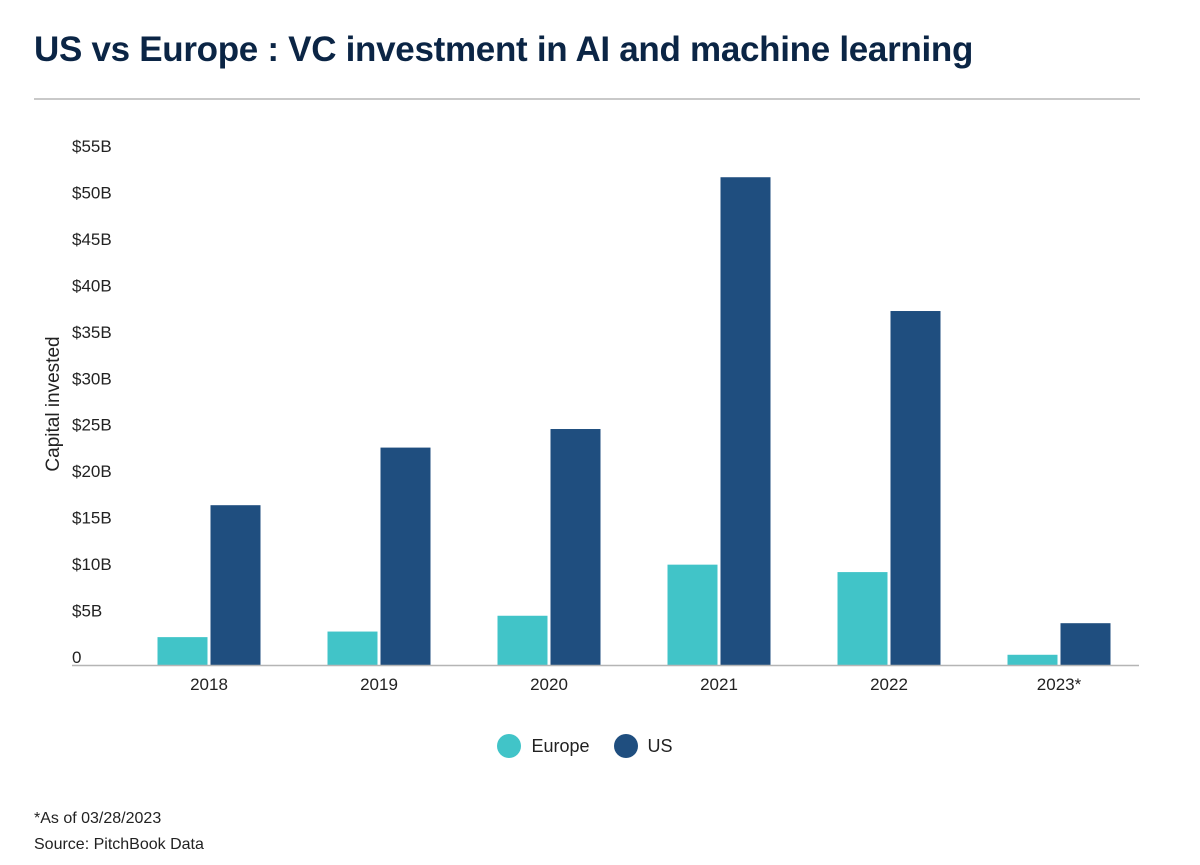 The width and height of the screenshot is (1200, 865). Describe the element at coordinates (575, 547) in the screenshot. I see `bar-us-2020` at that location.